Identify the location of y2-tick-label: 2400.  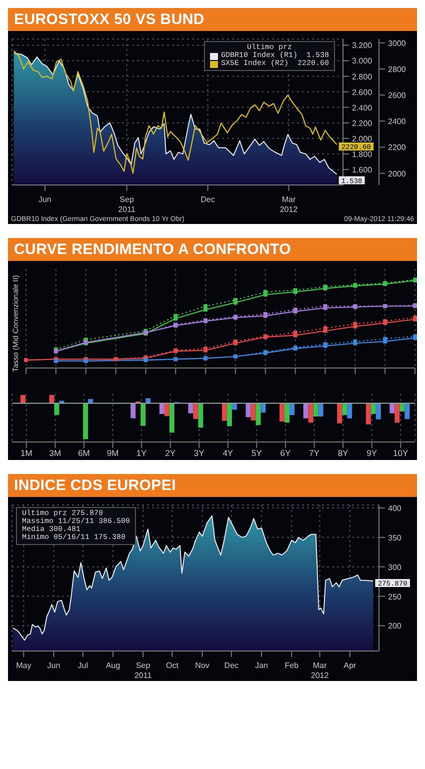
(397, 121).